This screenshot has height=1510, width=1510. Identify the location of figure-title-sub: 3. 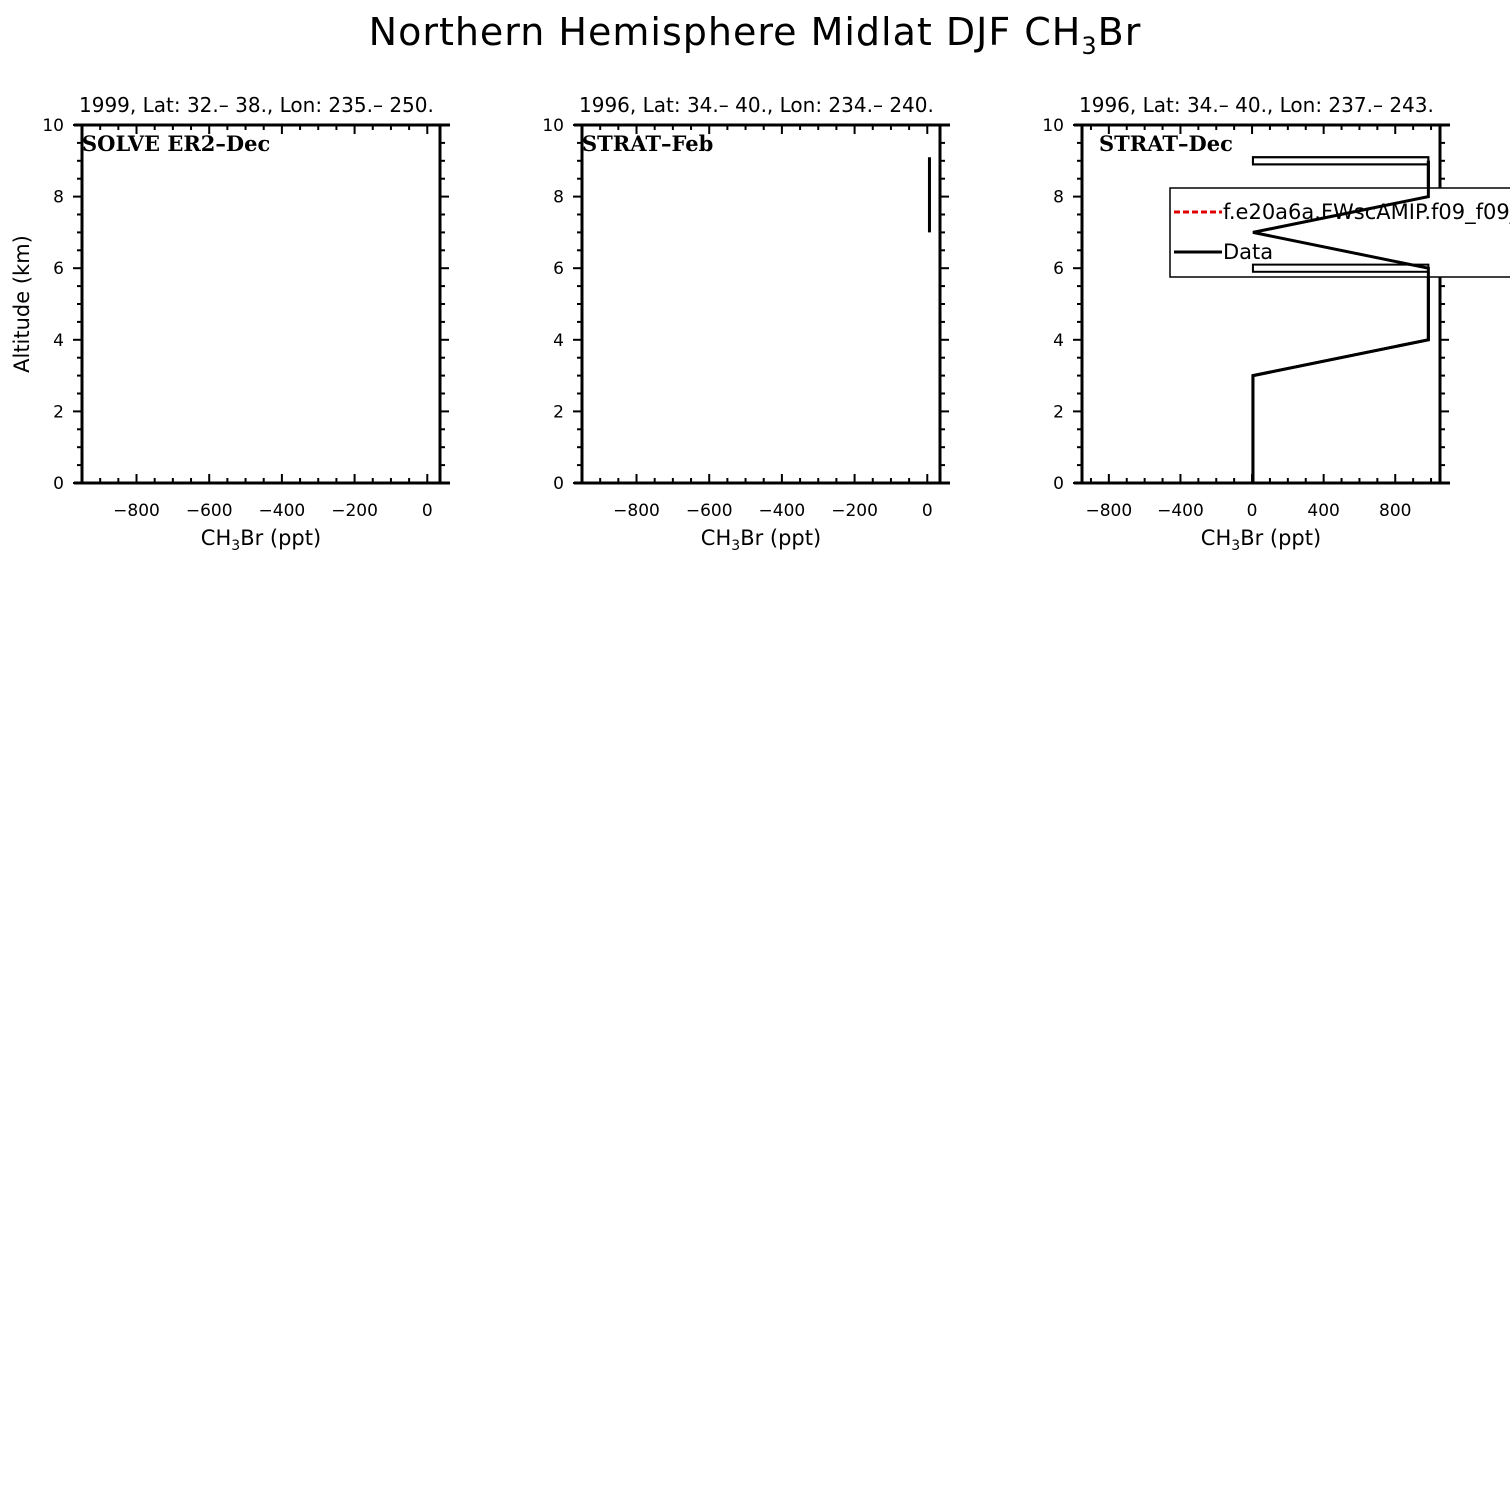
(1089, 46).